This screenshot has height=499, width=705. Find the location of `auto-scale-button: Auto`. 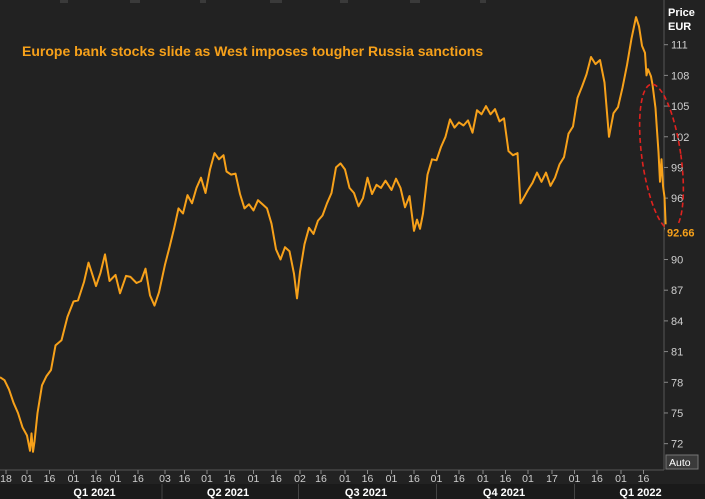

auto-scale-button: Auto is located at coordinates (682, 462).